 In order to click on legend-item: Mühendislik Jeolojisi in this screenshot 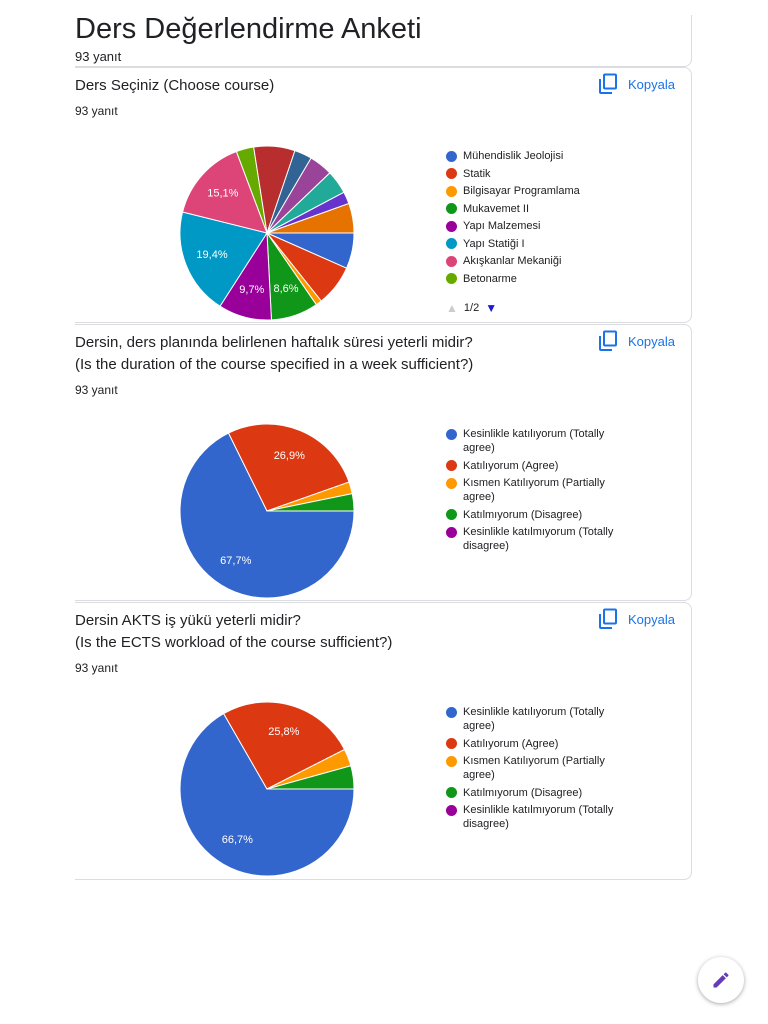, I will do `click(536, 156)`.